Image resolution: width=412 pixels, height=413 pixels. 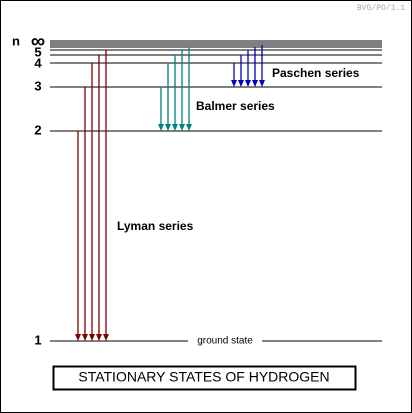 I want to click on n-label: n, so click(x=16, y=40).